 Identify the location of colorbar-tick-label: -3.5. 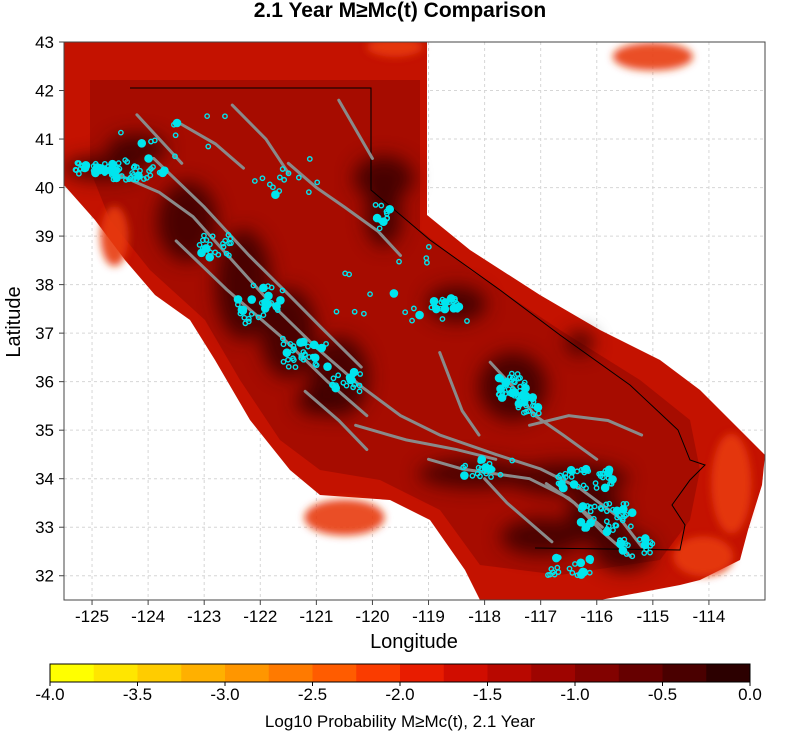
(137, 694).